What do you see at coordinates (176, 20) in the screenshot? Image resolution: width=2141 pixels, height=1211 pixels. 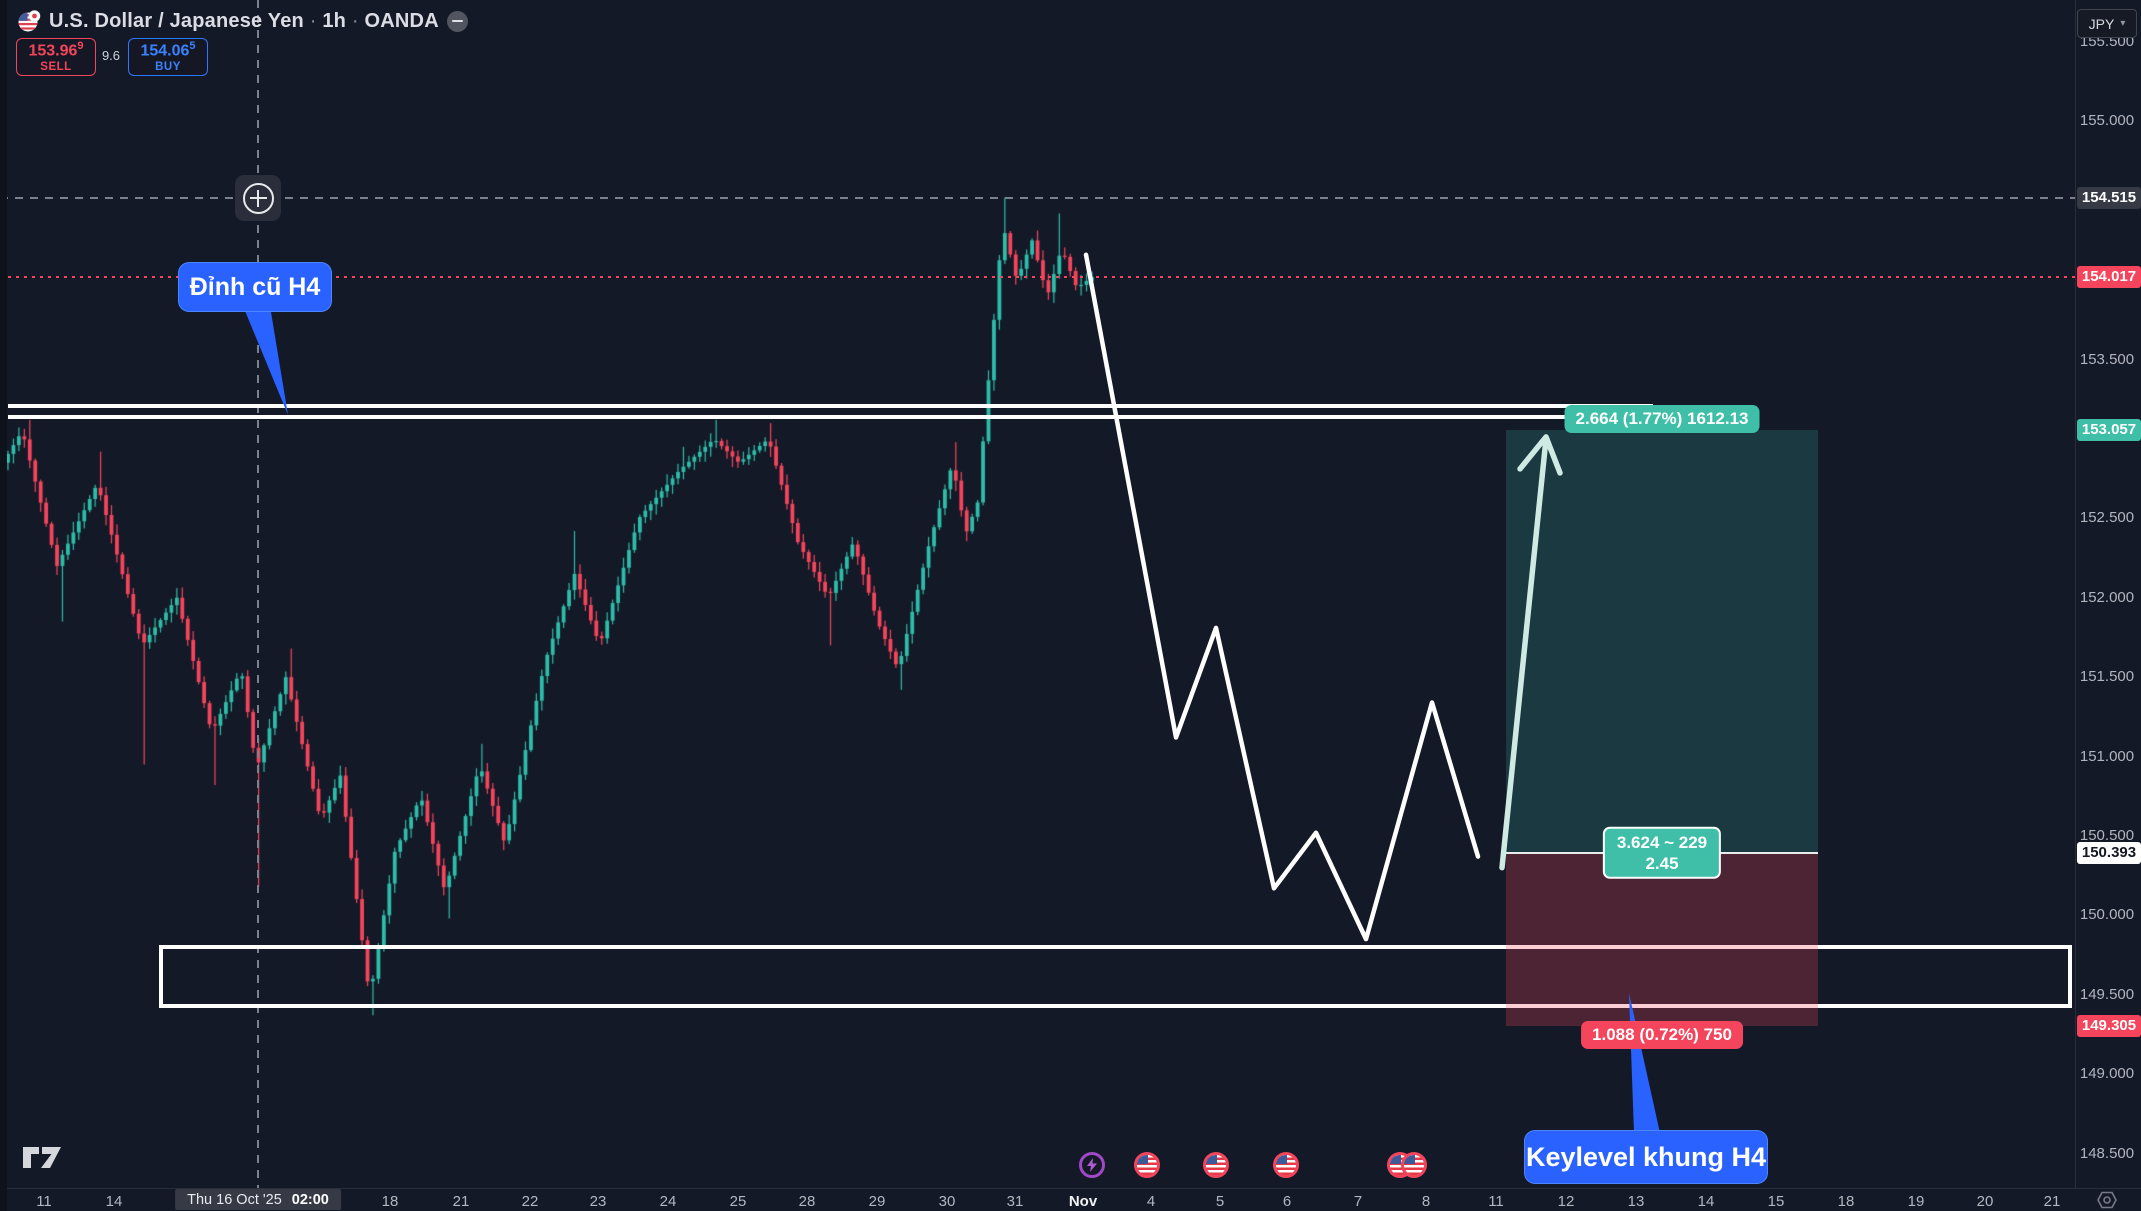 I see `symbol-name: U.S. Dollar / Japanese Yen` at bounding box center [176, 20].